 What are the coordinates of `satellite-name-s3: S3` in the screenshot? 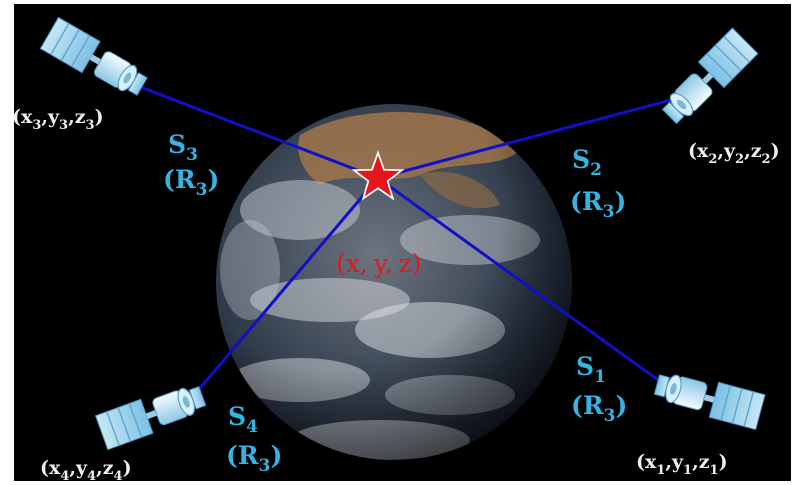 It's located at (183, 147).